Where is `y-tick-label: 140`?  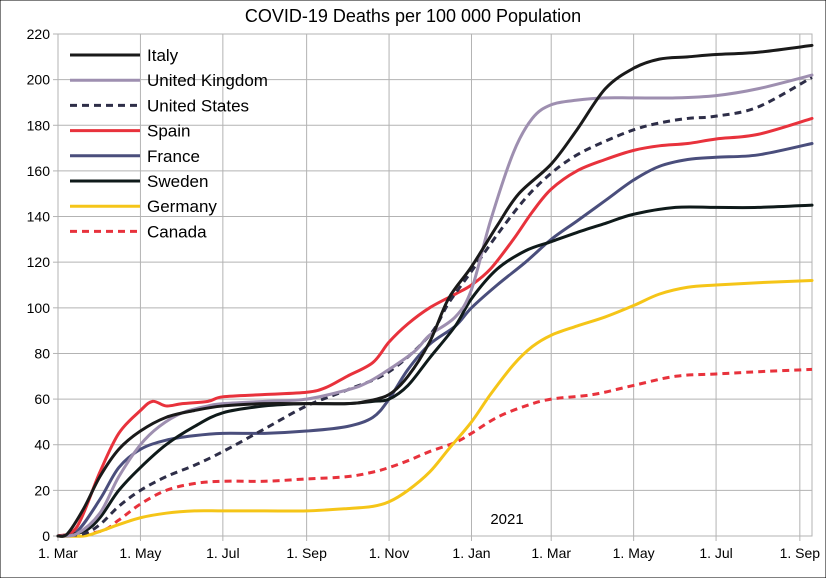 y-tick-label: 140 is located at coordinates (39, 217).